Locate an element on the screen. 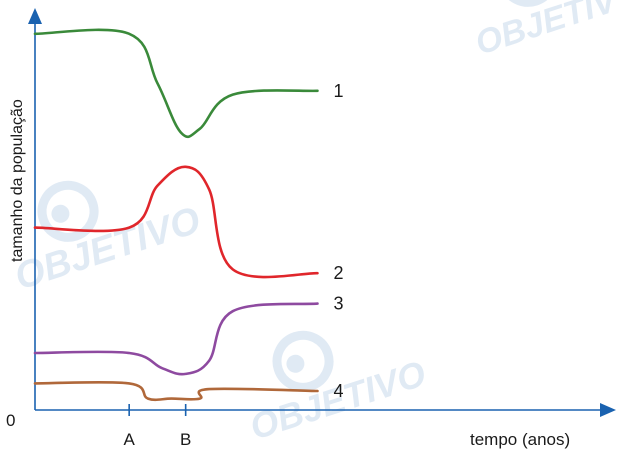  series-3-label: 3 is located at coordinates (339, 304).